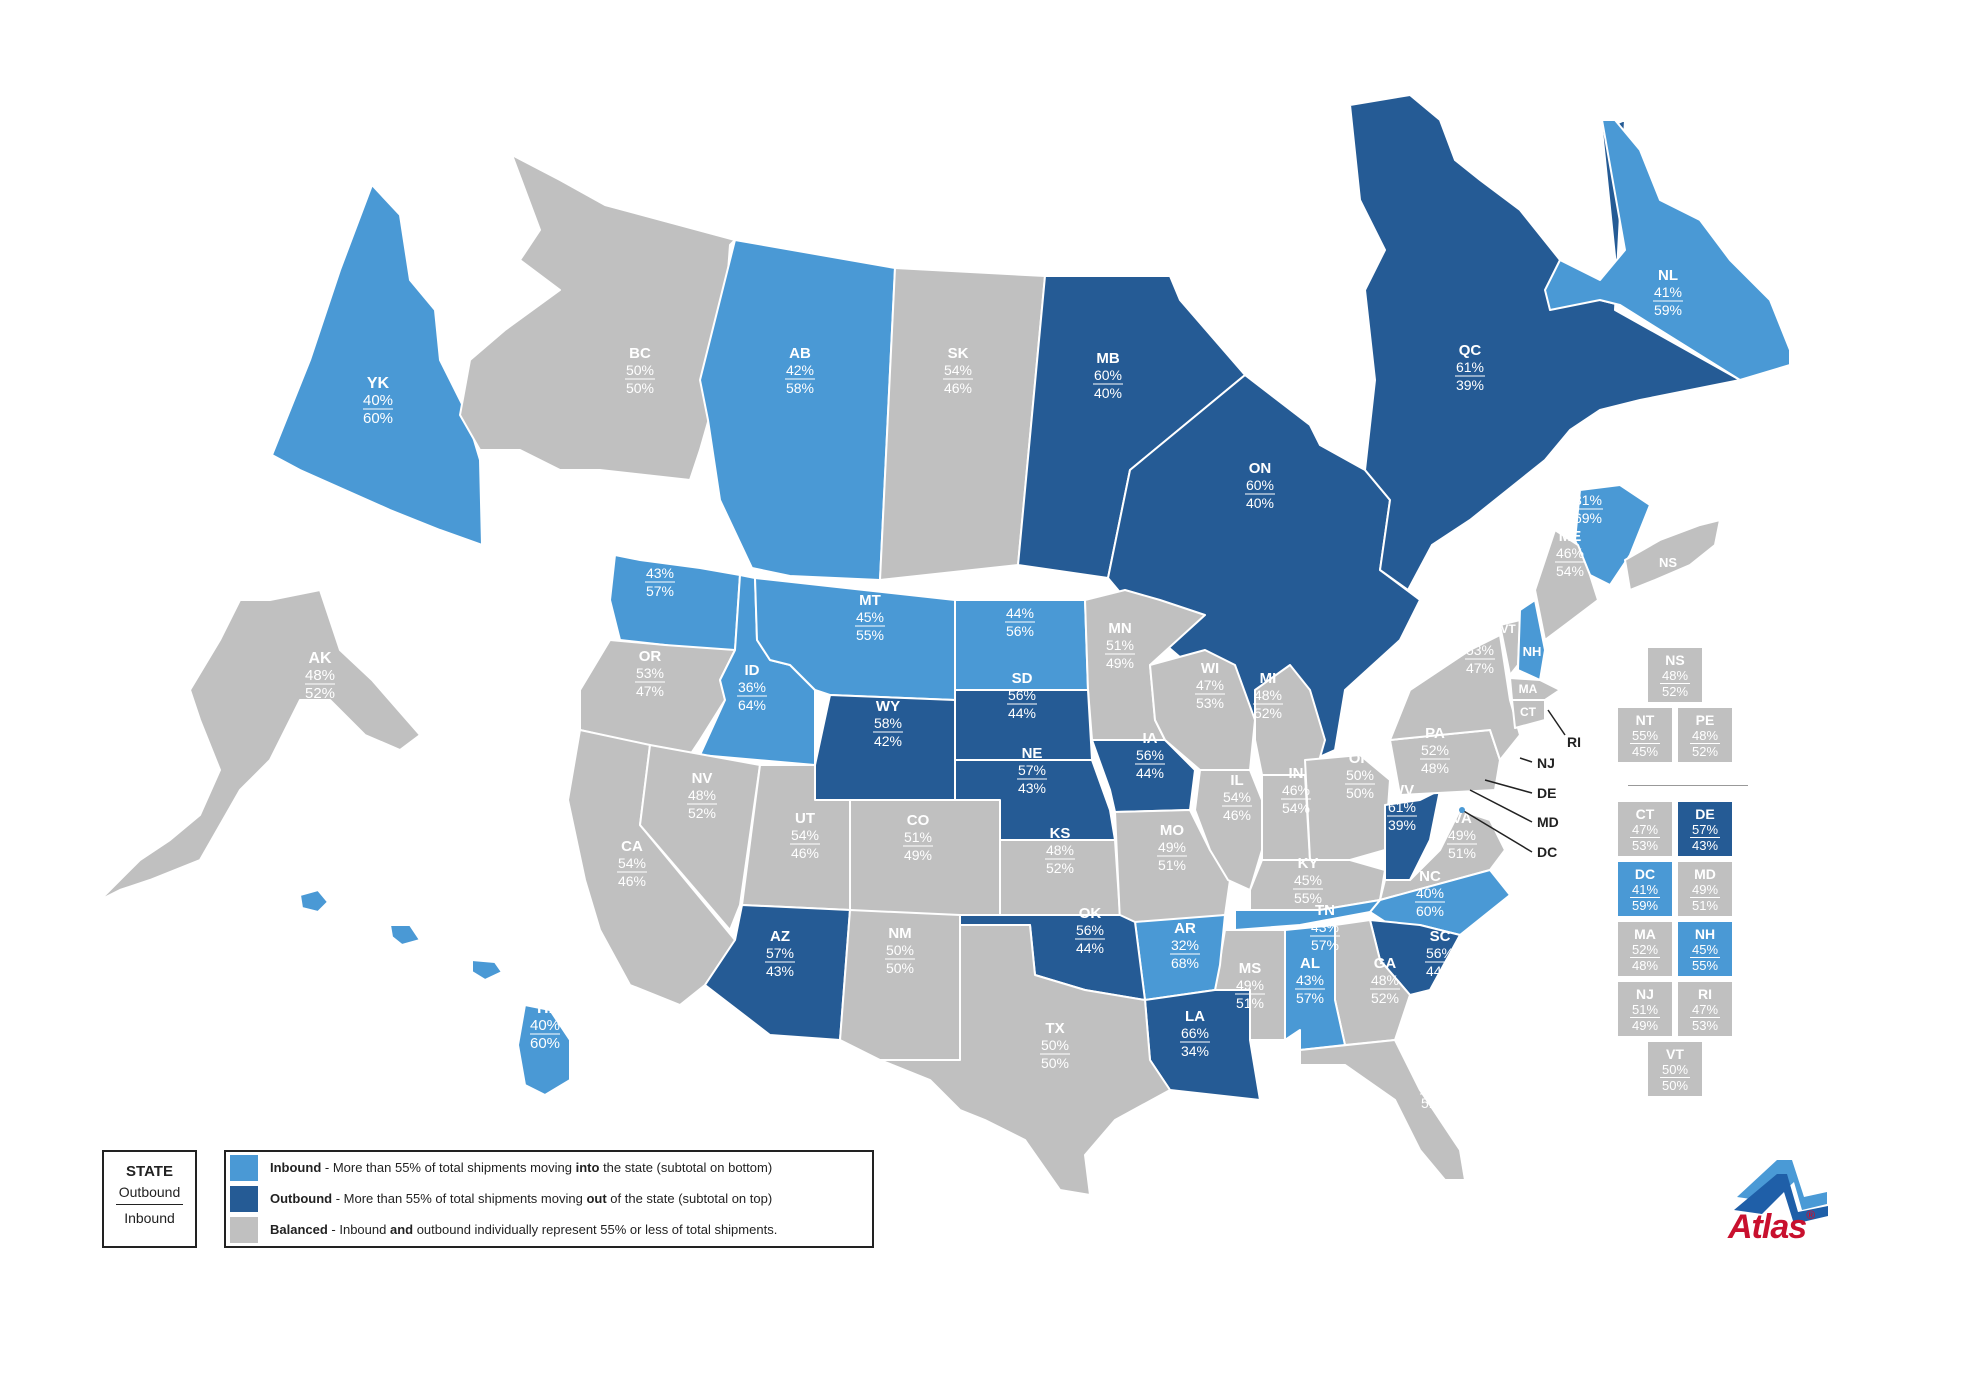 This screenshot has height=1400, width=1962. I want to click on region-inbound-ar: 68%, so click(1185, 963).